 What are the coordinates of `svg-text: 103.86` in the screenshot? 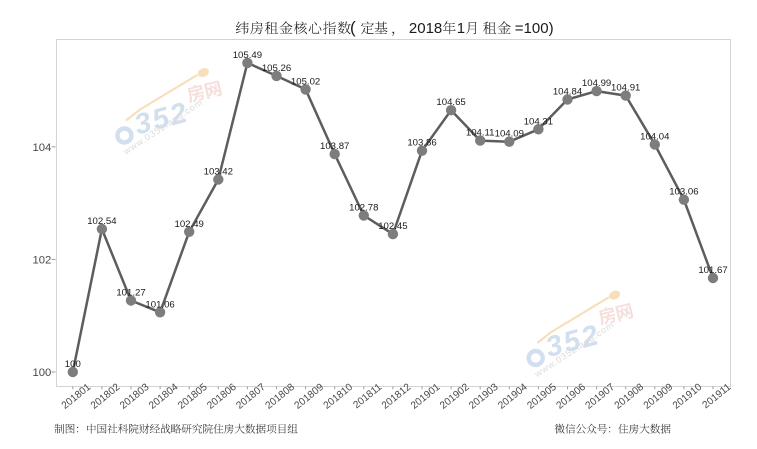 It's located at (421, 143).